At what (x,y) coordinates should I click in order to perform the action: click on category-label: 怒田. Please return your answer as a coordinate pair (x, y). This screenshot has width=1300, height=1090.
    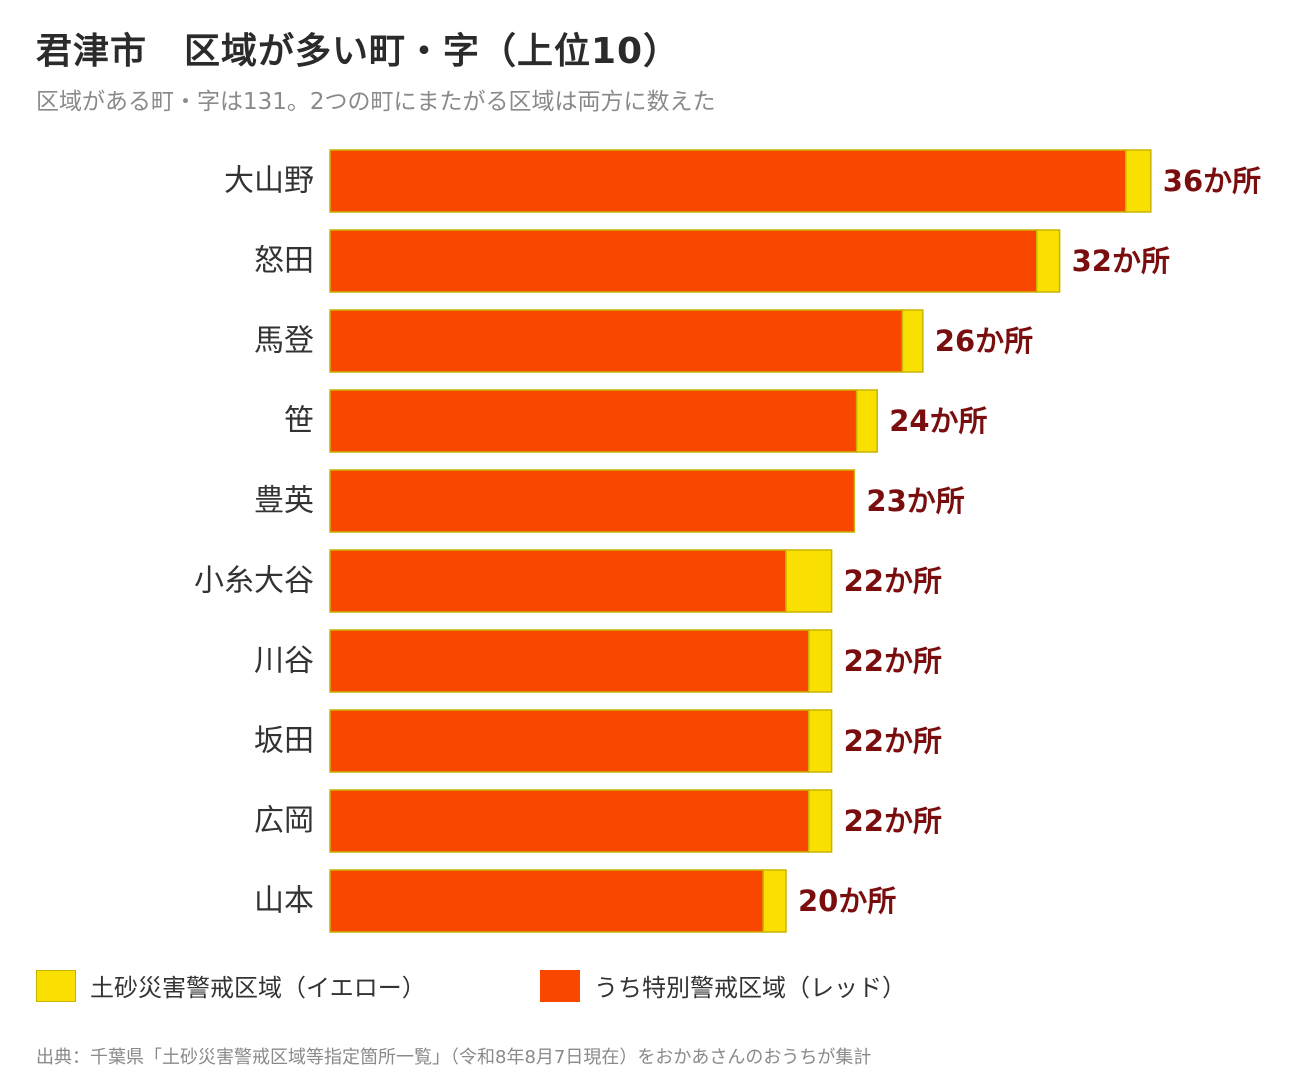
    Looking at the image, I should click on (284, 261).